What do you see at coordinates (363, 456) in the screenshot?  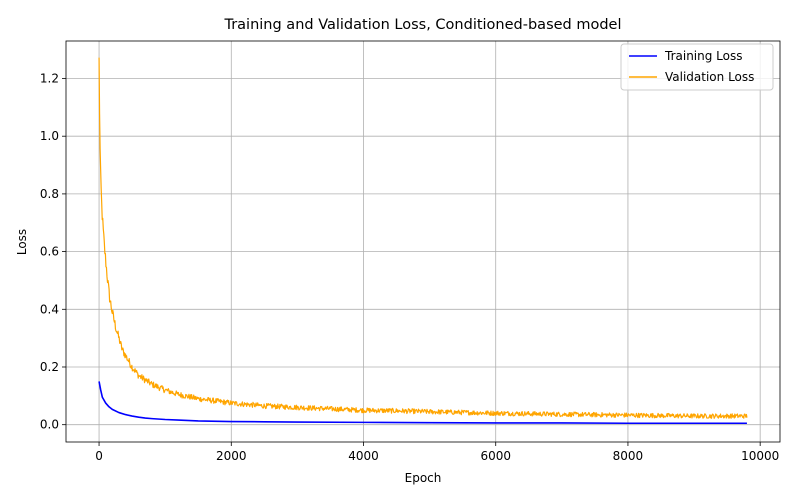 I see `x-tick-label: 4000` at bounding box center [363, 456].